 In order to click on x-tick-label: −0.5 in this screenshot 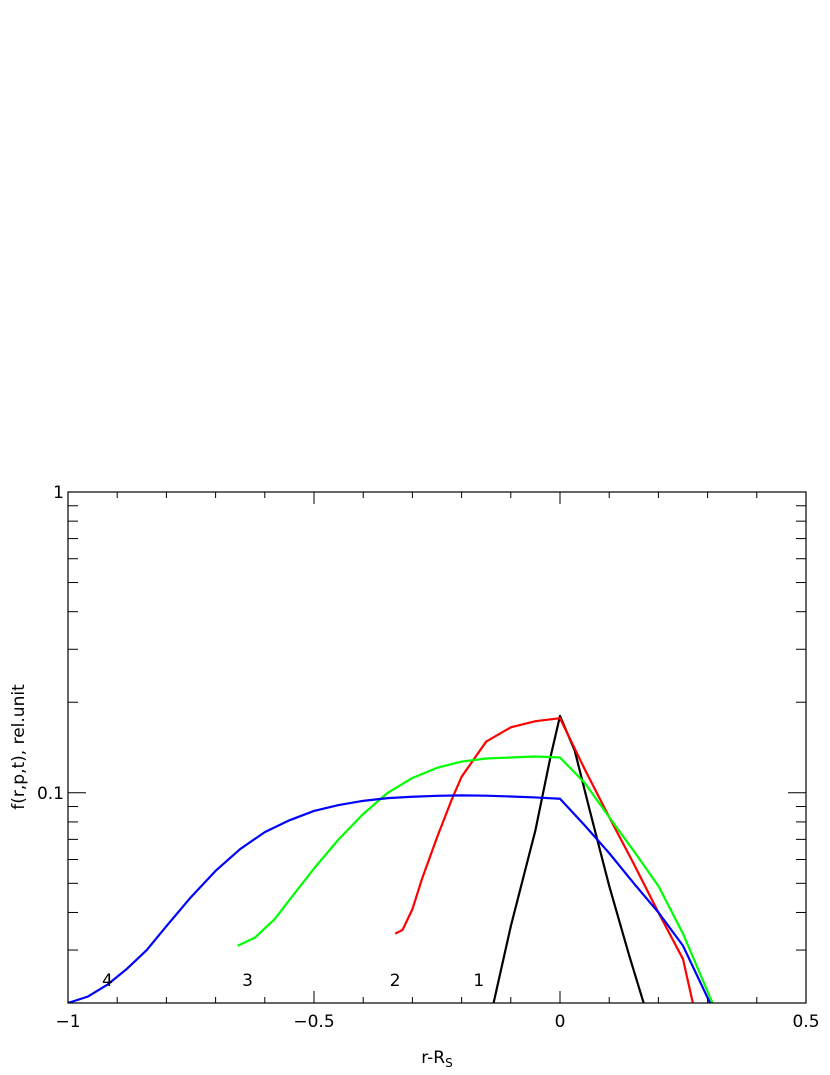, I will do `click(313, 1022)`.